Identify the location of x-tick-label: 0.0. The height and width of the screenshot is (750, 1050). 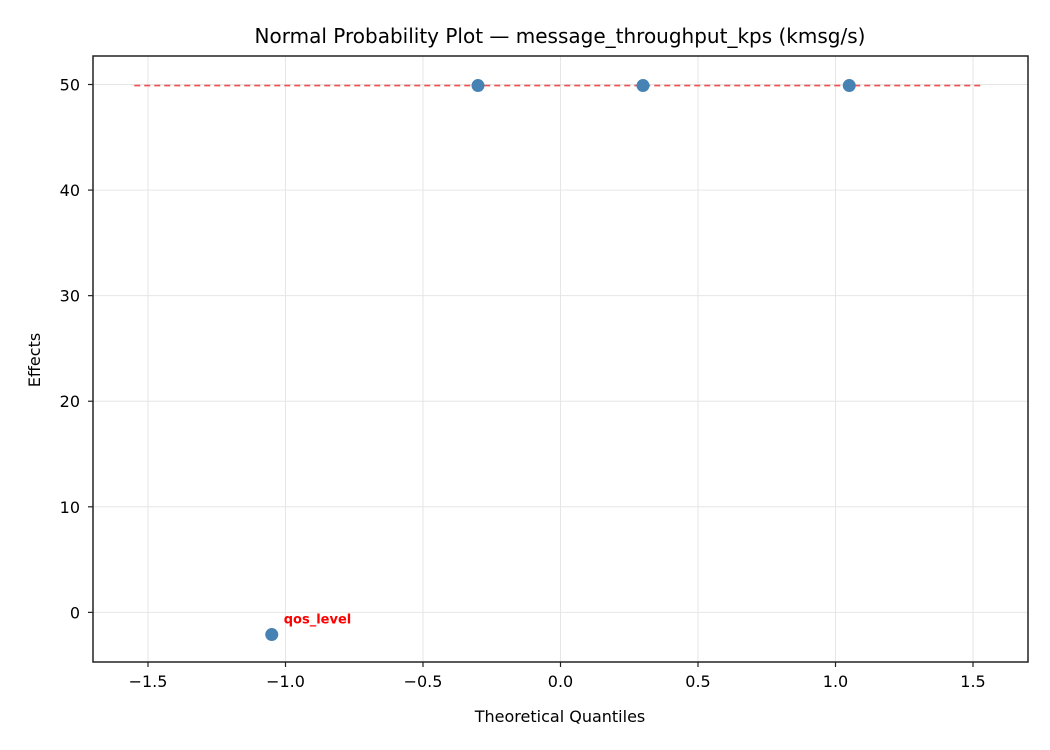
(560, 681).